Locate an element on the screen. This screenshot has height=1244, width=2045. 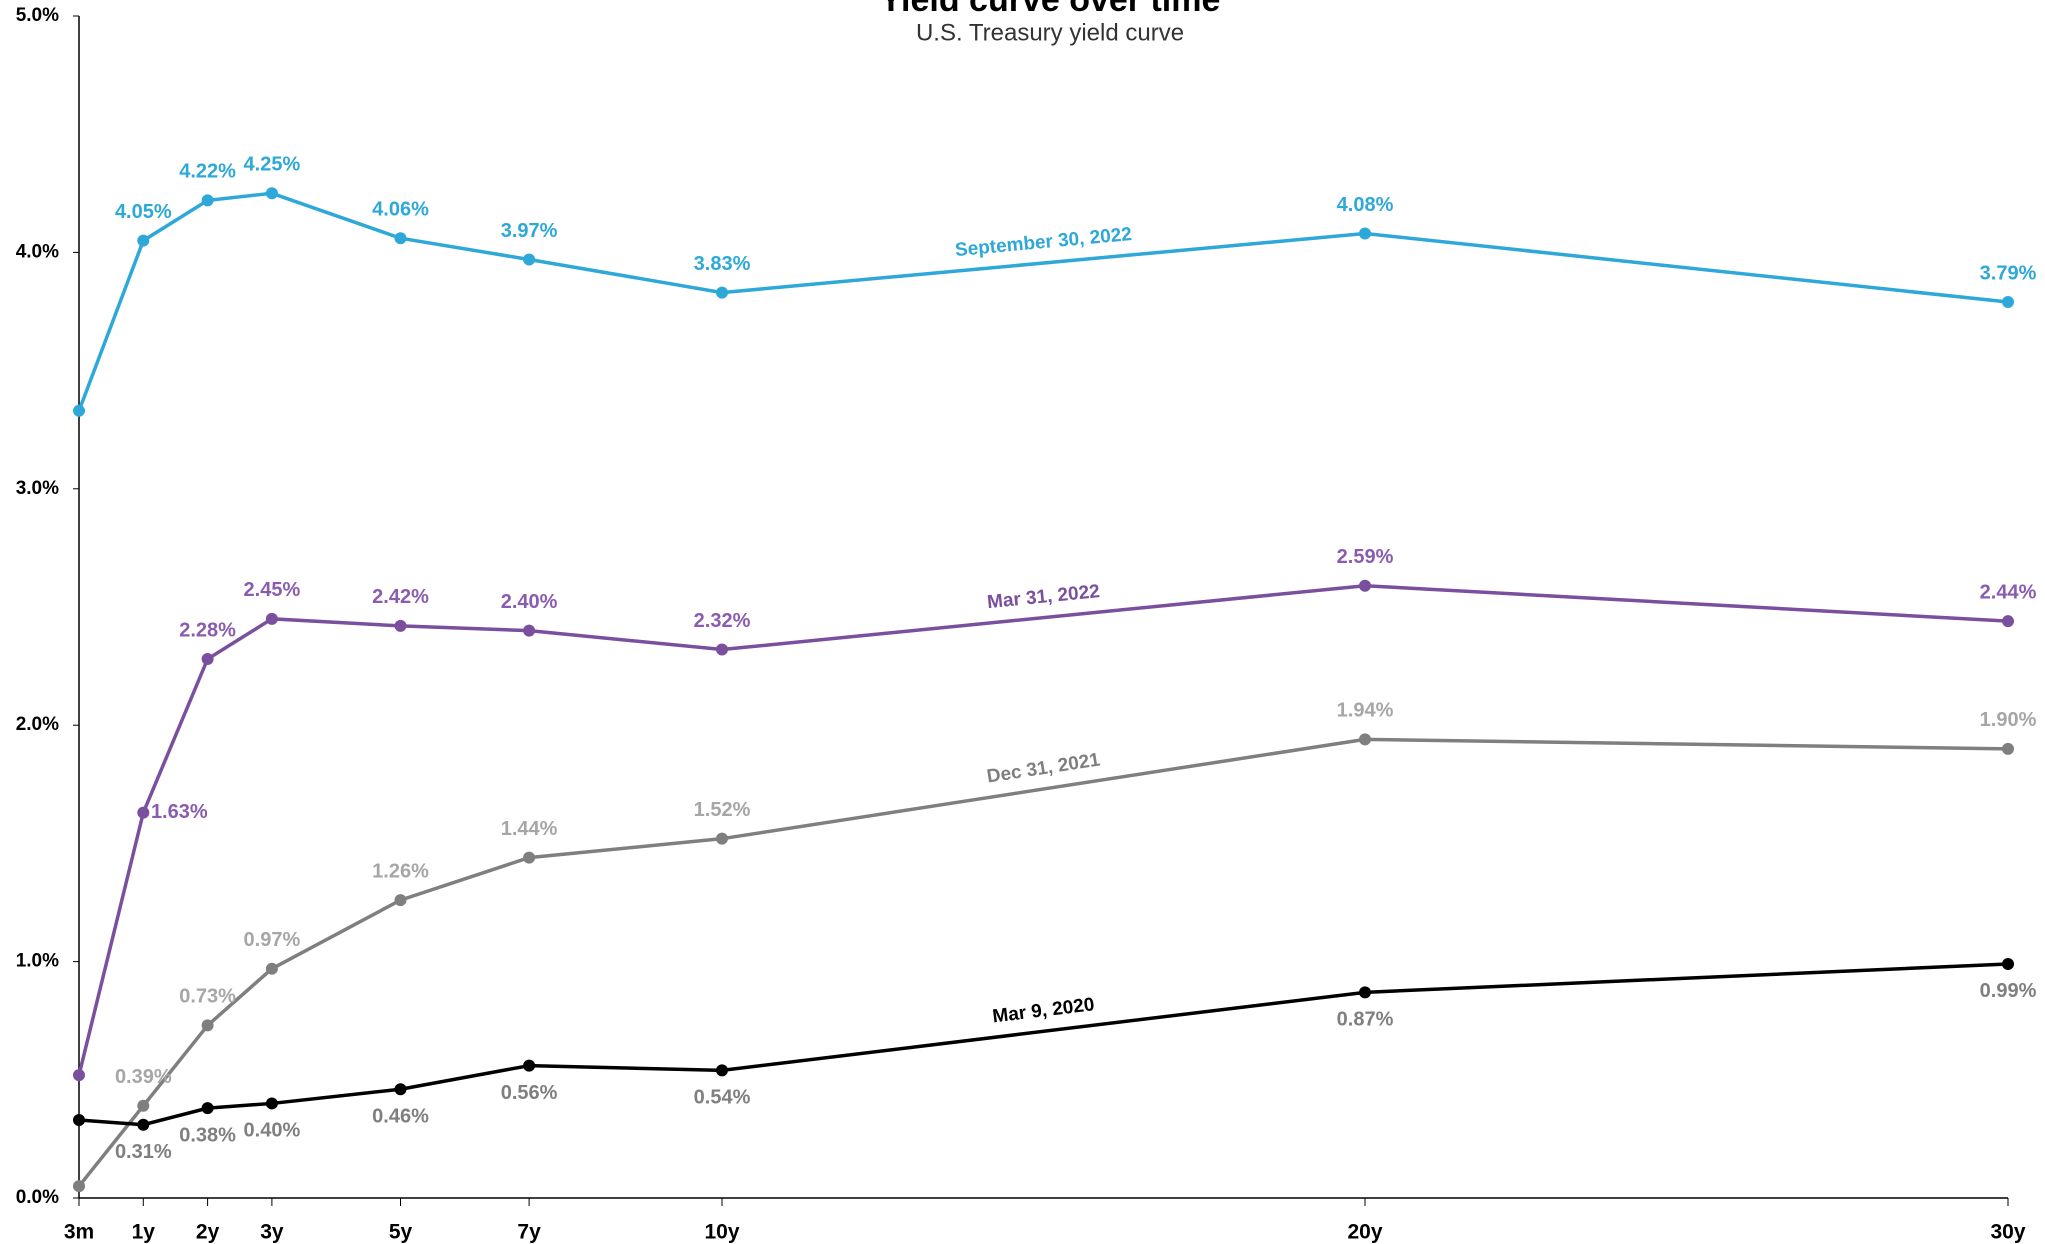
data-label: 0.73% is located at coordinates (207, 997).